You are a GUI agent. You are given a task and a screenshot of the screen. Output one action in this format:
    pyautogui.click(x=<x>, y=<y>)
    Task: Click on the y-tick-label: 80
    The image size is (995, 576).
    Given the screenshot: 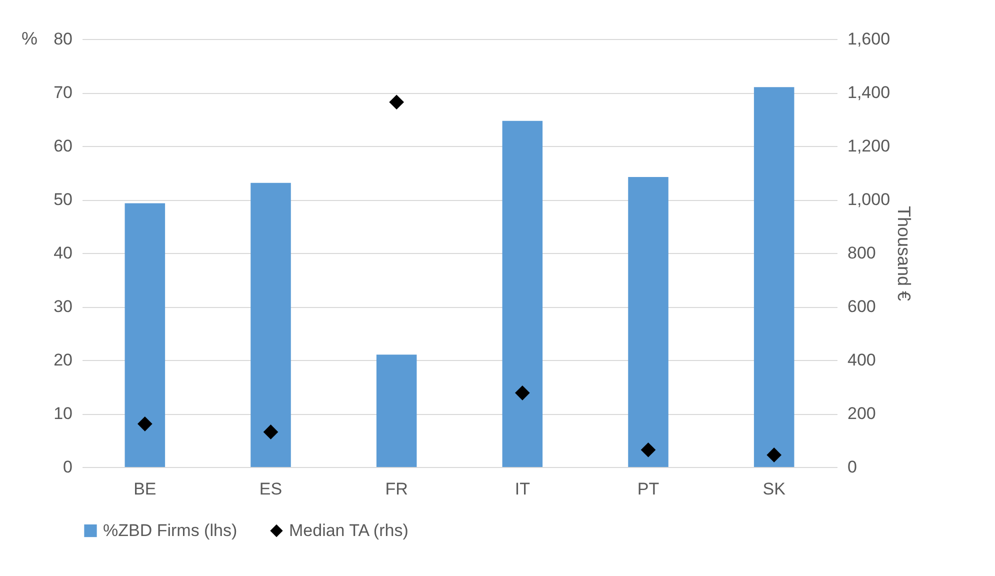 What is the action you would take?
    pyautogui.click(x=63, y=39)
    